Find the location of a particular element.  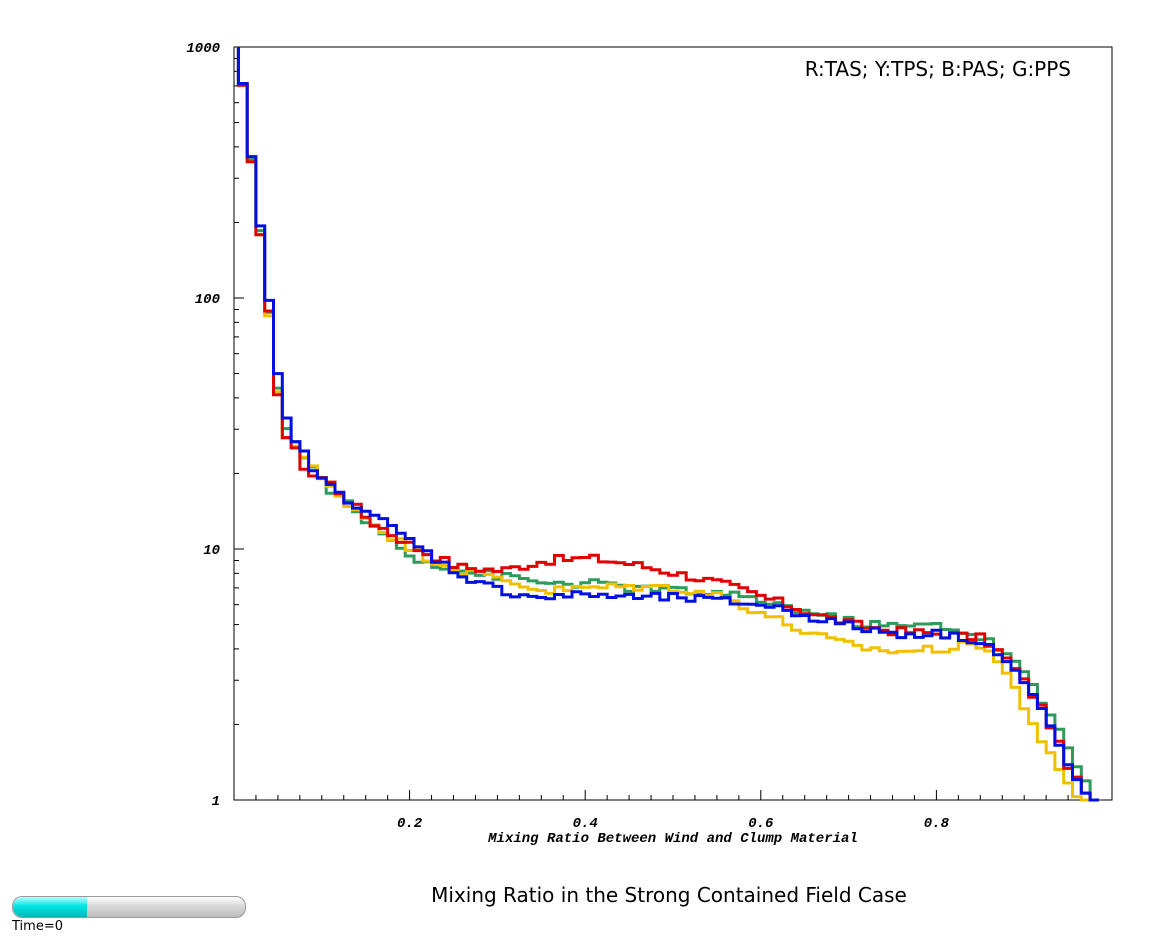

x-tick-label: 0.2 is located at coordinates (410, 824).